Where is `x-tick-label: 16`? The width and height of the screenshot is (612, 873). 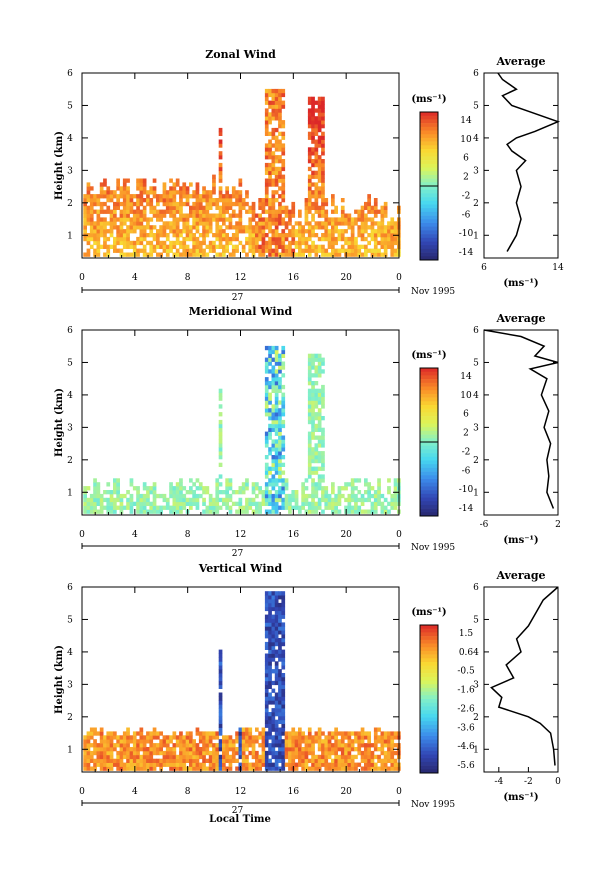 x-tick-label: 16 is located at coordinates (294, 535).